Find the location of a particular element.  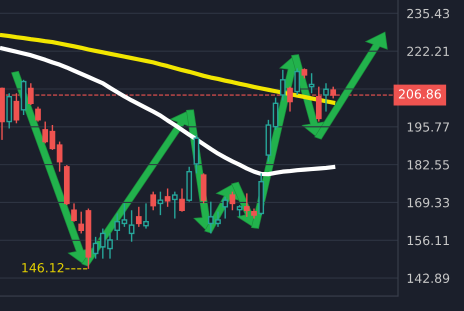

annotation: 146.12 is located at coordinates (43, 267).